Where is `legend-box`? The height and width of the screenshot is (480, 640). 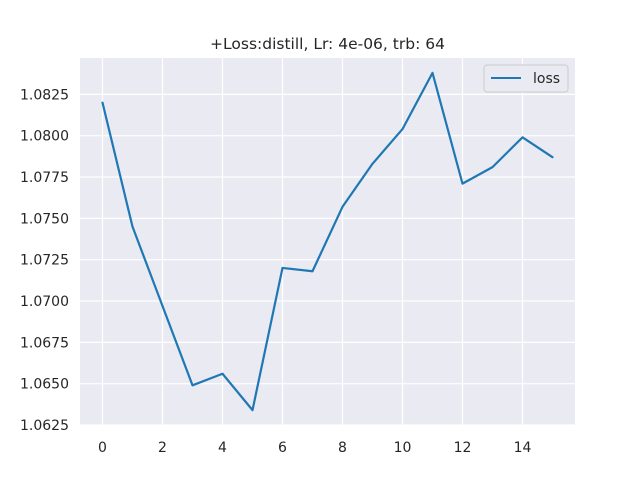 legend-box is located at coordinates (526, 78).